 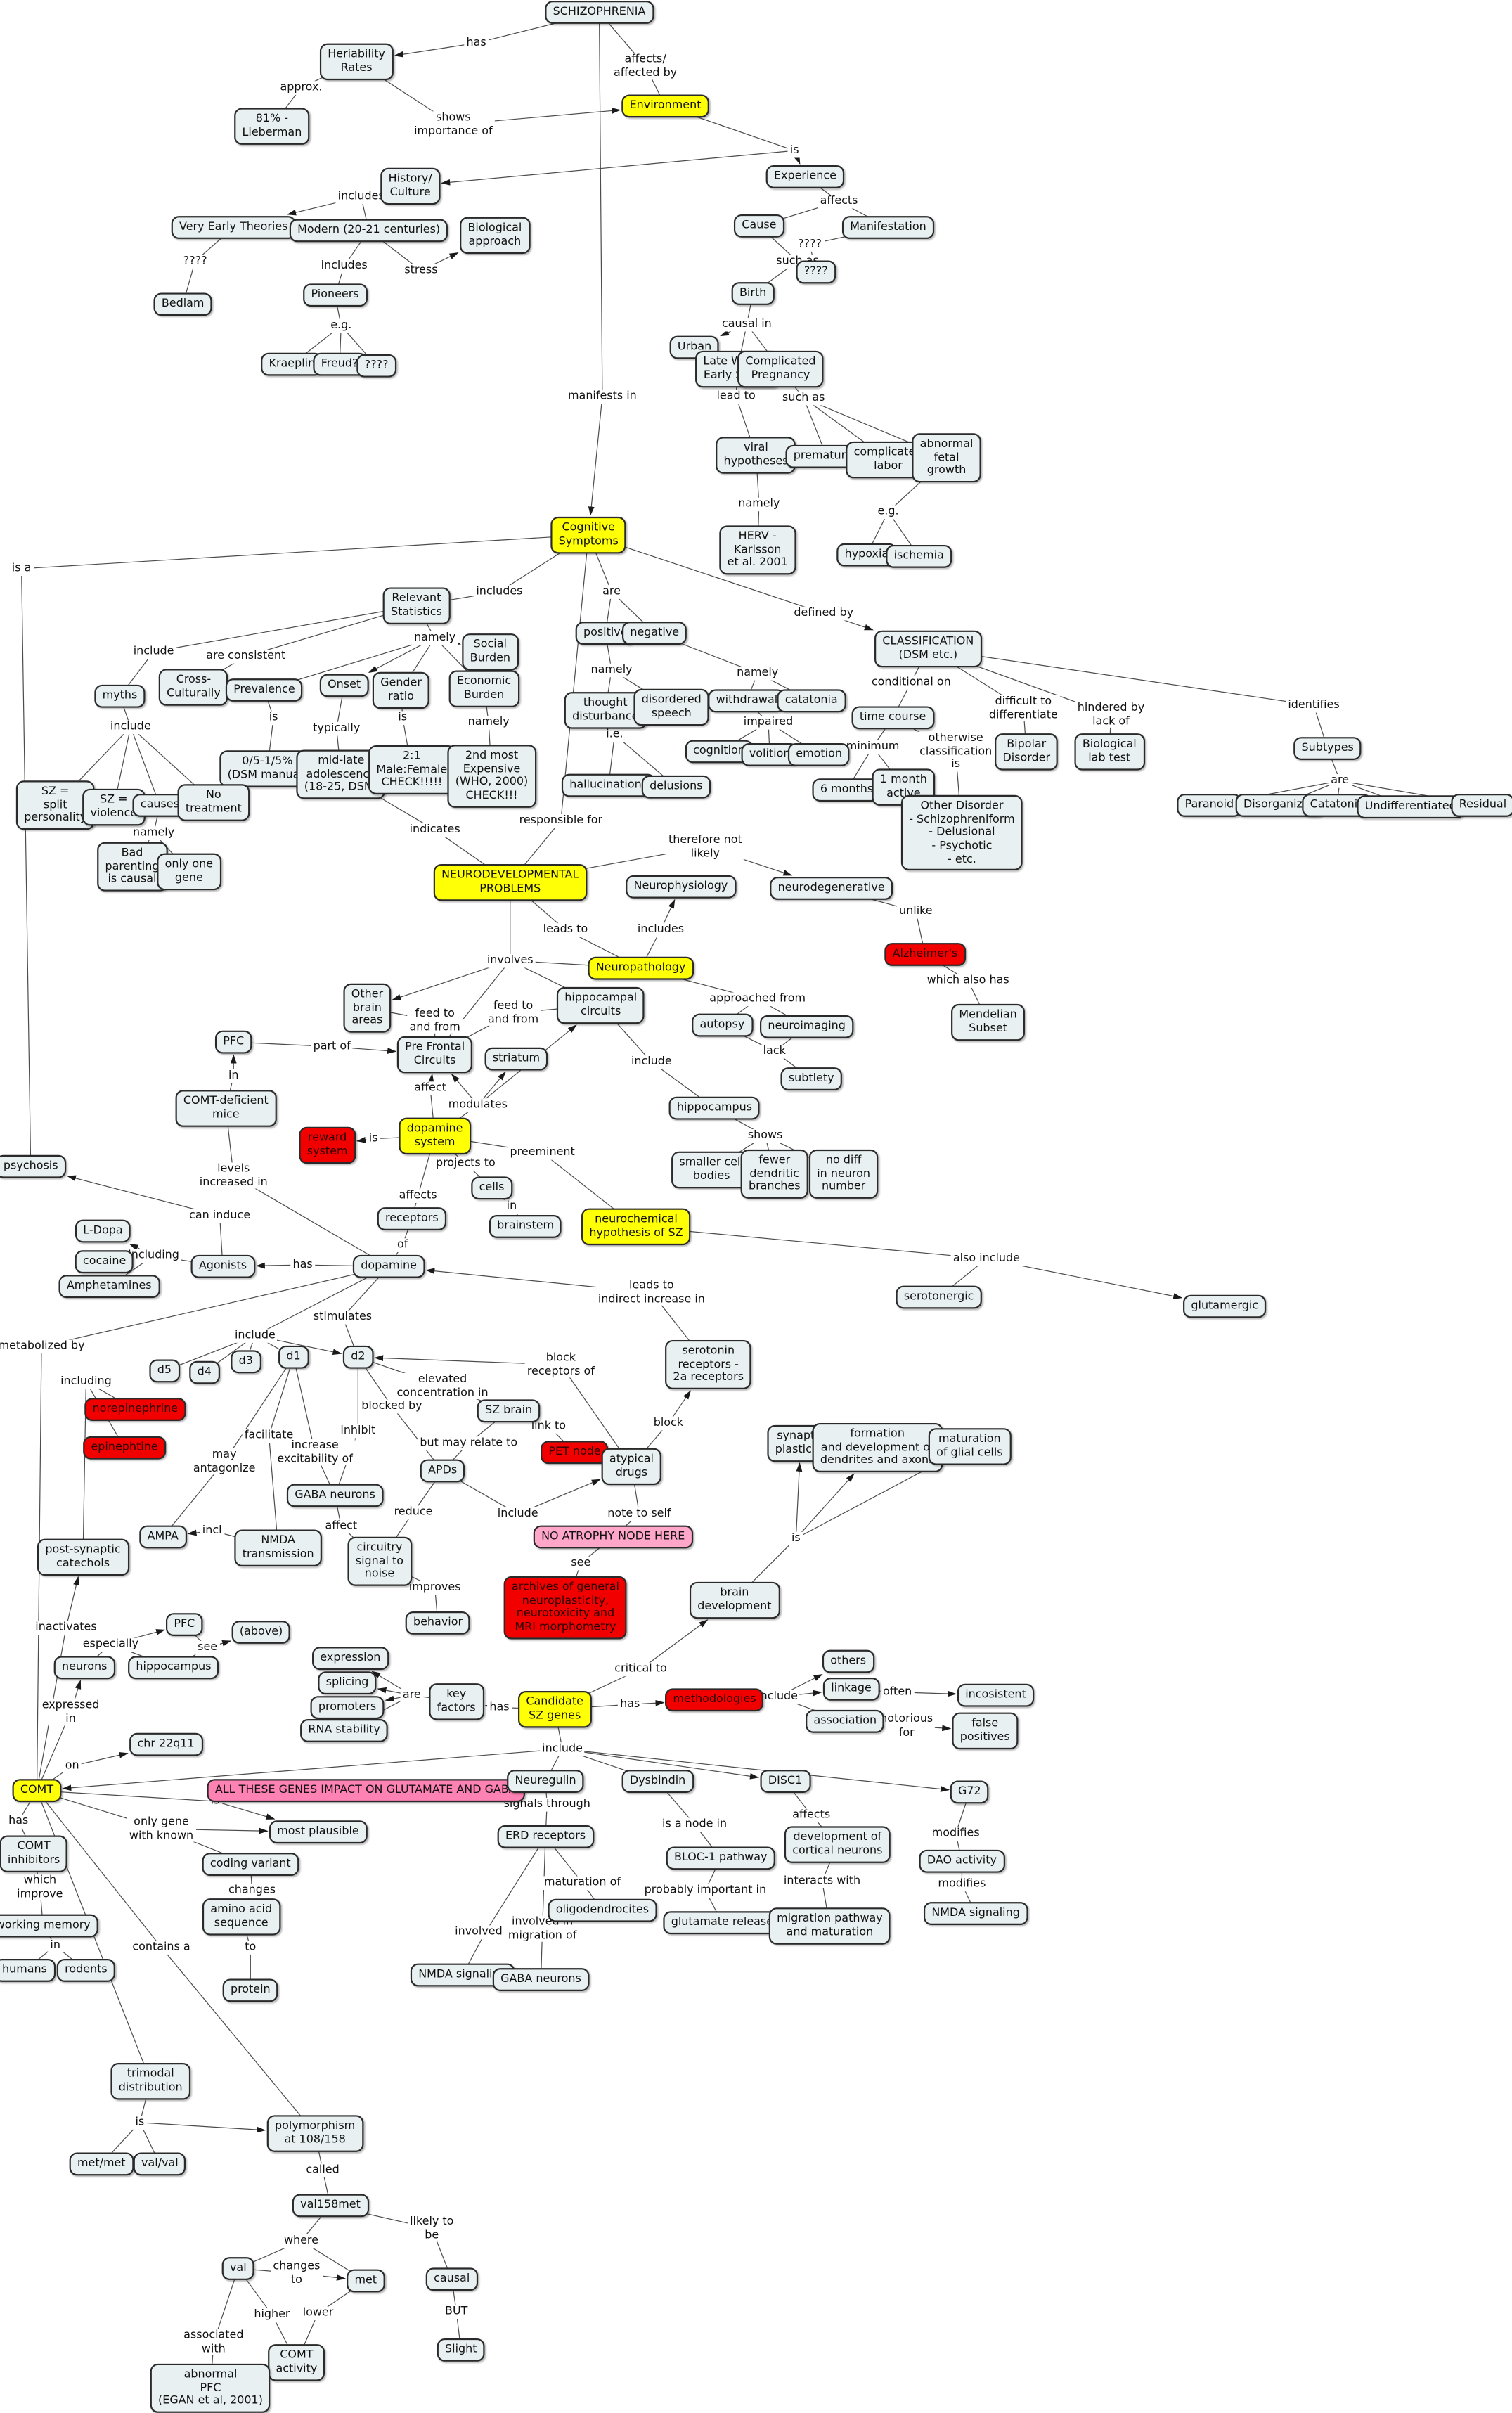 I want to click on concept-modern: Modern (20-21 centuries), so click(x=368, y=231).